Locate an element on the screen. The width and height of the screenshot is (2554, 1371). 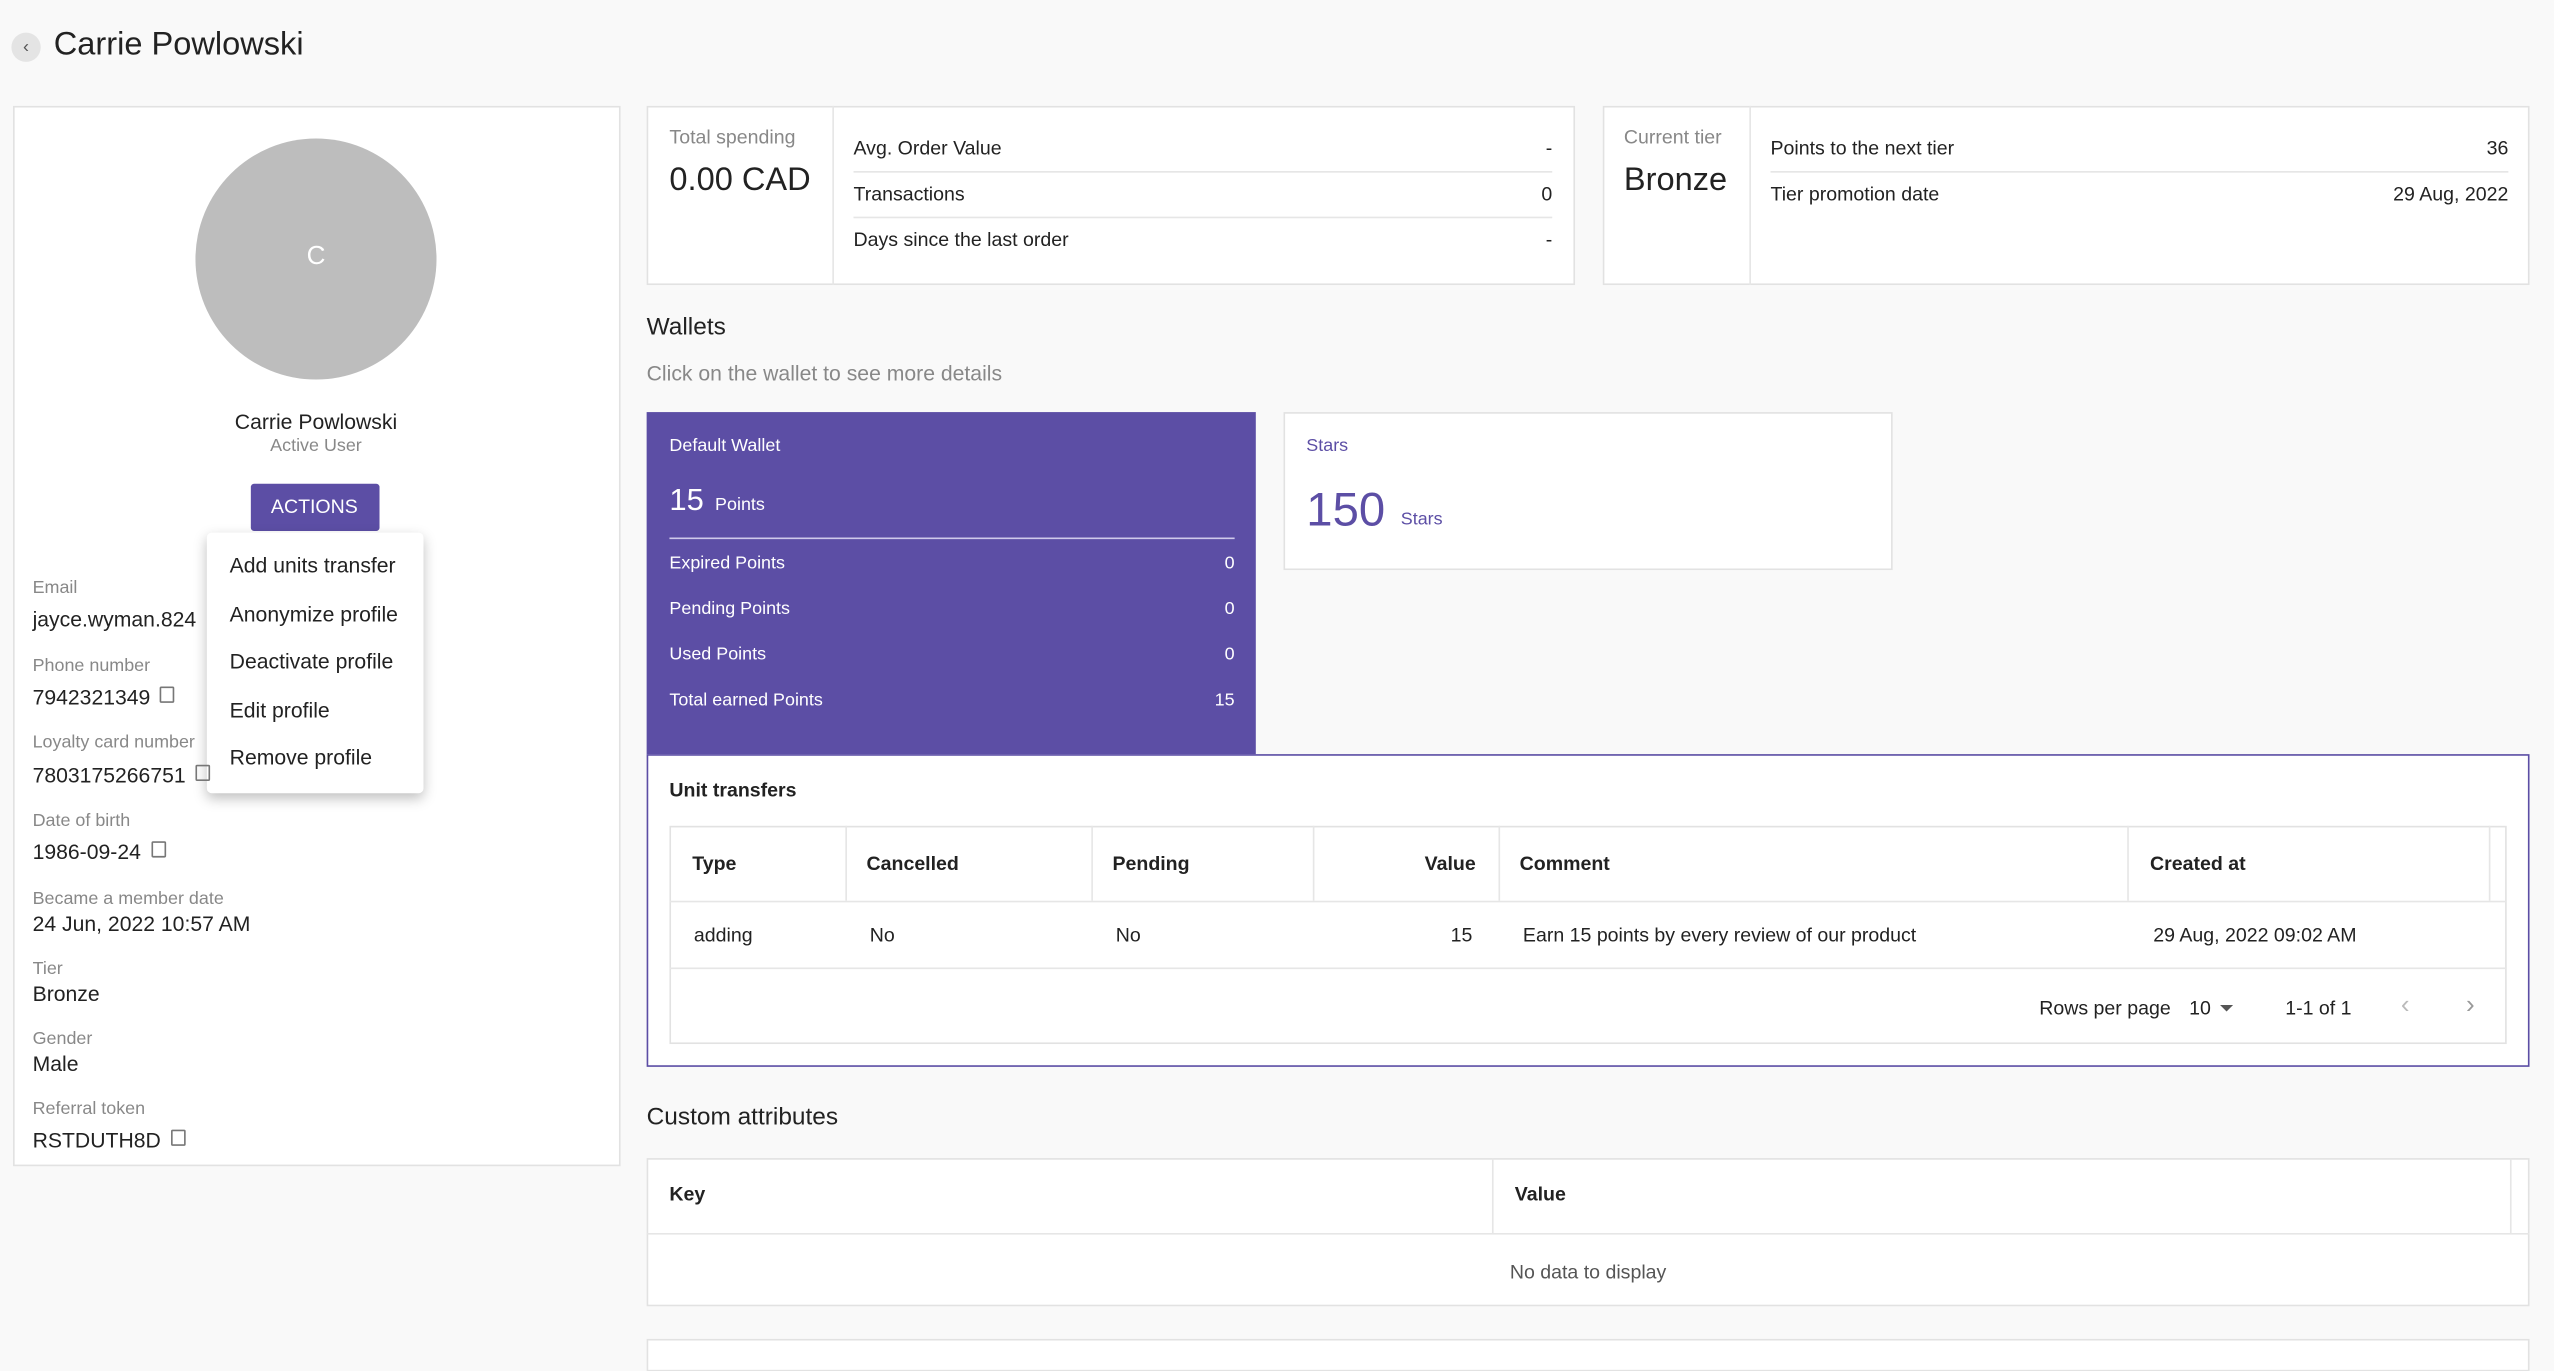
table-cell: 15 is located at coordinates (1461, 935).